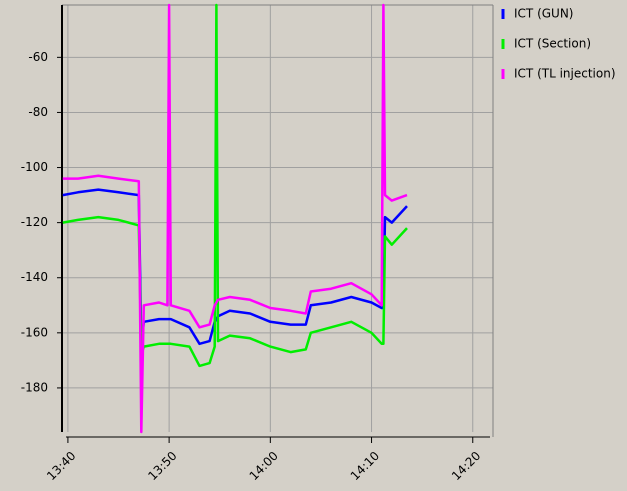 The height and width of the screenshot is (491, 627). Describe the element at coordinates (34, 387) in the screenshot. I see `y-tick-label: -180` at that location.